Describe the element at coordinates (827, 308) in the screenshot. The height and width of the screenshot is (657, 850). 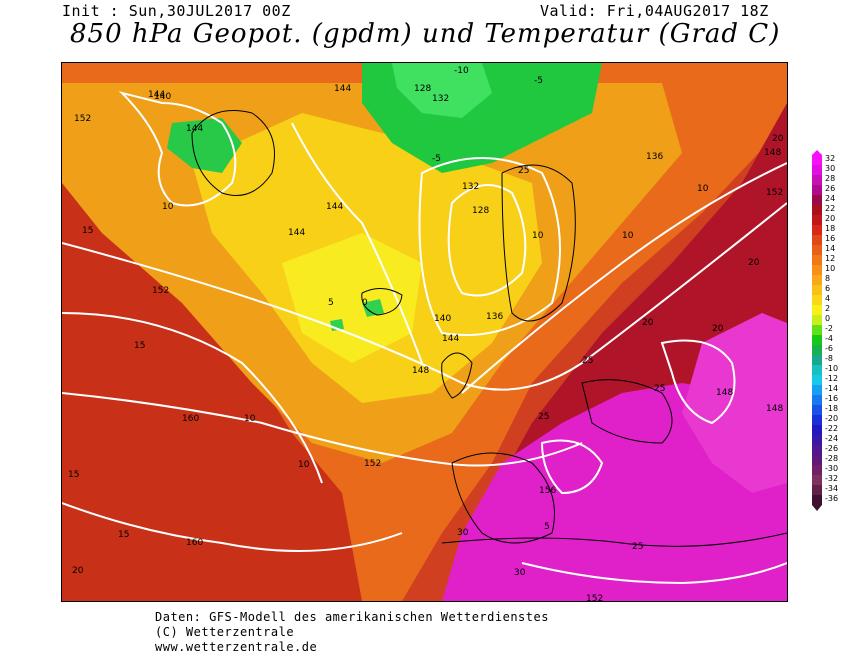
I see `colorbar-label: 2` at that location.